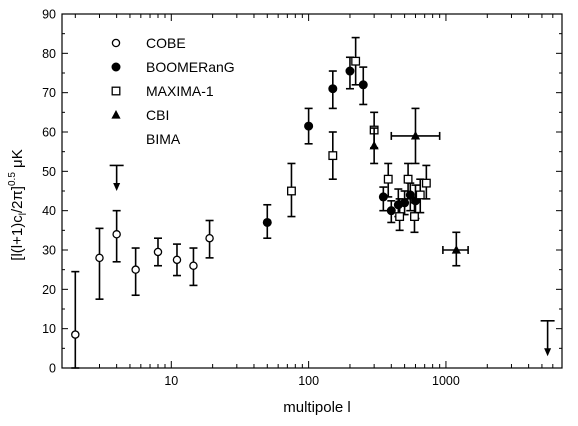 Image resolution: width=578 pixels, height=426 pixels. What do you see at coordinates (446, 381) in the screenshot?
I see `x-tick-label: 1000` at bounding box center [446, 381].